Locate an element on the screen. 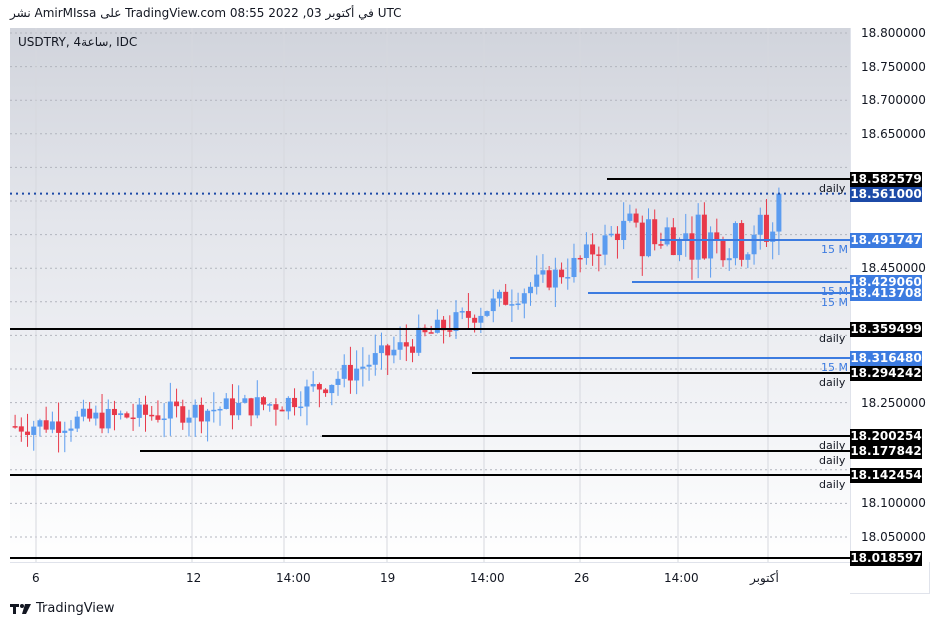 Image resolution: width=938 pixels, height=627 pixels. time-tick: 19 is located at coordinates (388, 578).